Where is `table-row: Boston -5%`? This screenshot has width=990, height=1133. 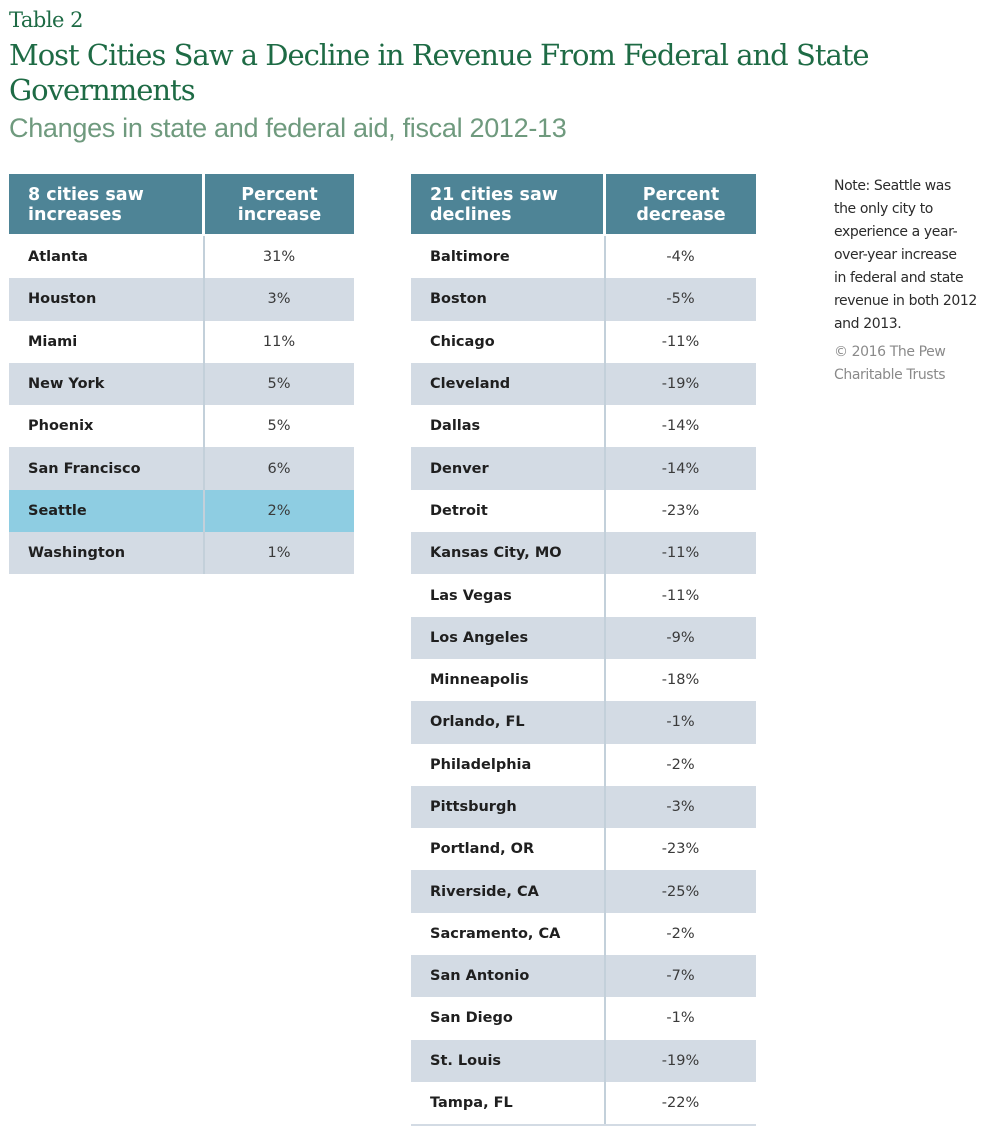
table-row: Boston -5% is located at coordinates (583, 299).